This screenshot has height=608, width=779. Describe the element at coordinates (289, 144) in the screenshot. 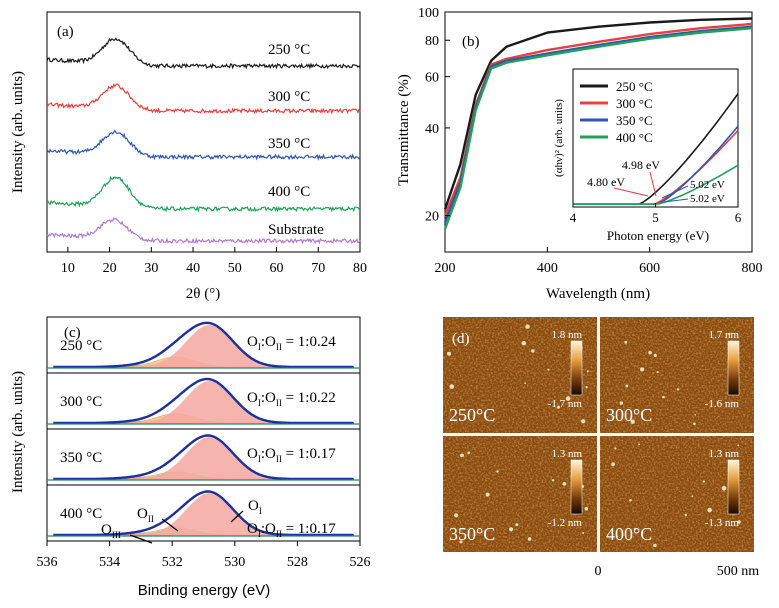

I see `panel-a-series-label: 350 °C` at that location.